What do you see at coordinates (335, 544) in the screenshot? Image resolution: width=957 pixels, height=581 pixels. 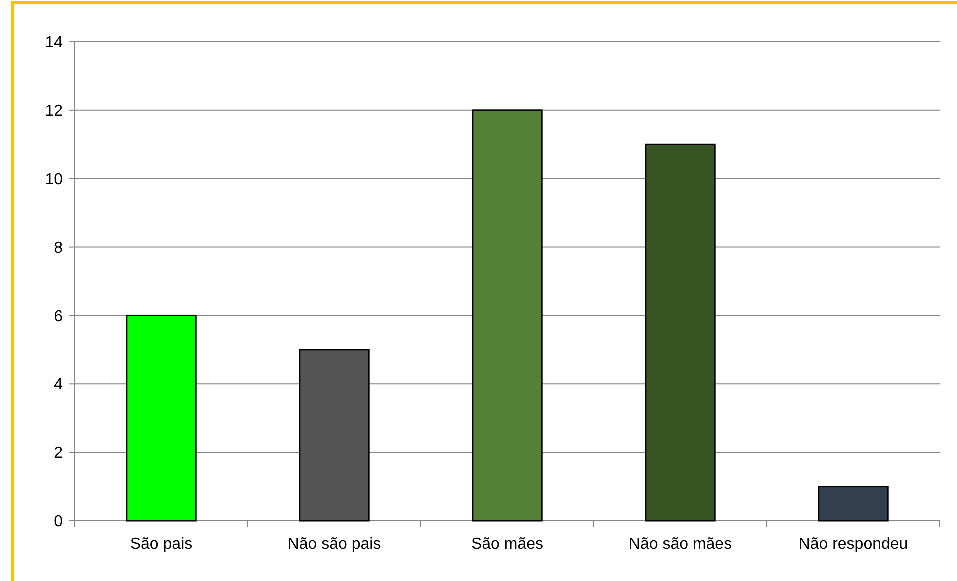 I see `x-tick-label: Não são pais` at bounding box center [335, 544].